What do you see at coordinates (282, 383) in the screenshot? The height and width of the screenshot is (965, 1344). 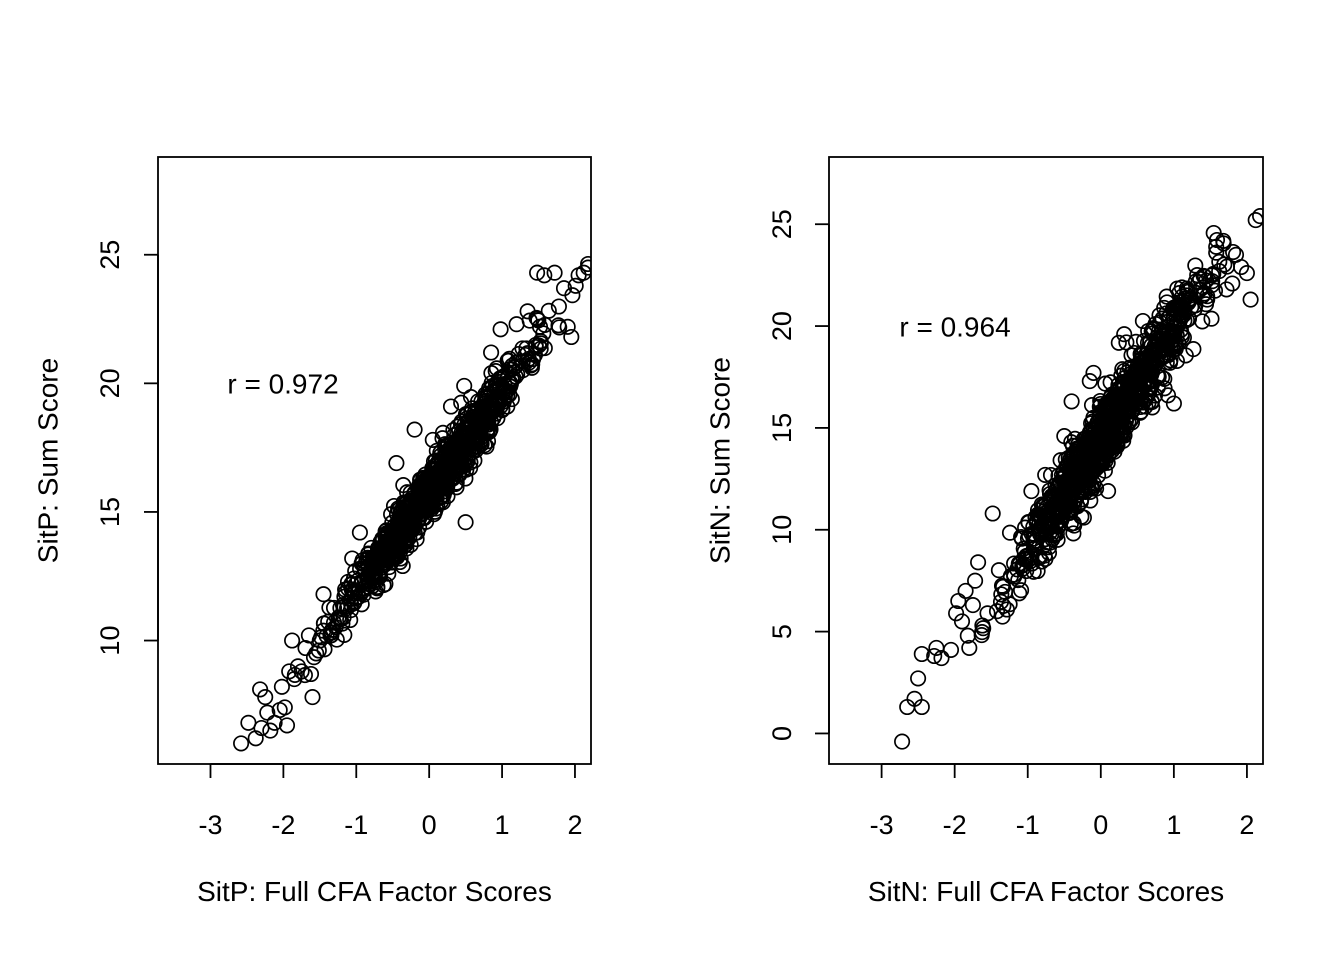 I see `correlation-annotation: r = 0.972` at bounding box center [282, 383].